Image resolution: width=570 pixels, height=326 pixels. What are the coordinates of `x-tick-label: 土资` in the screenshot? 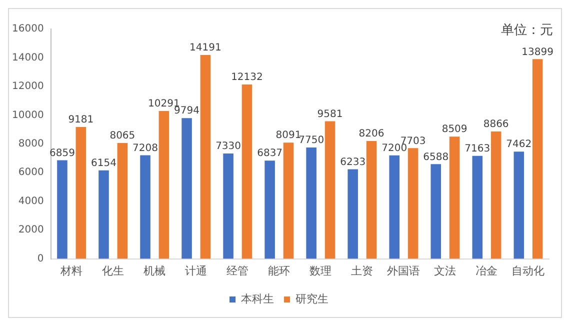 It's located at (362, 271).